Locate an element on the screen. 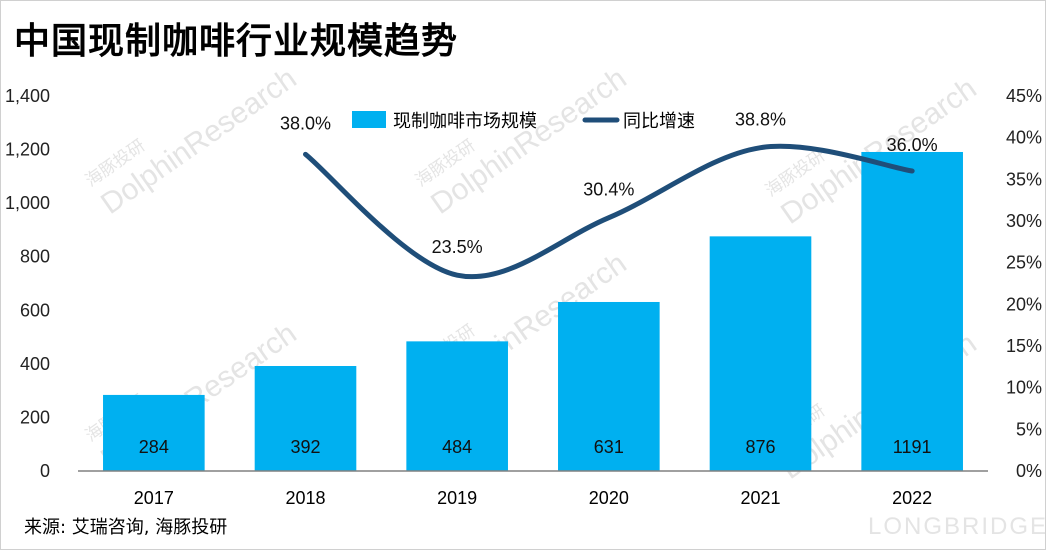  line-value-label: 38.8% is located at coordinates (760, 120).